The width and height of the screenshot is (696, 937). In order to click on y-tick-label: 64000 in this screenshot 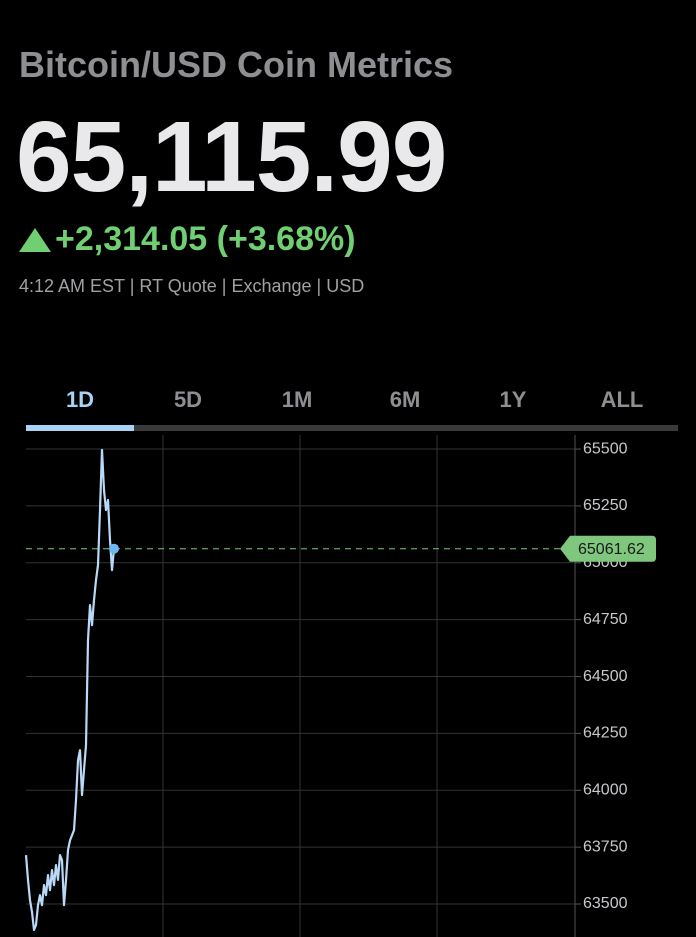, I will do `click(605, 789)`.